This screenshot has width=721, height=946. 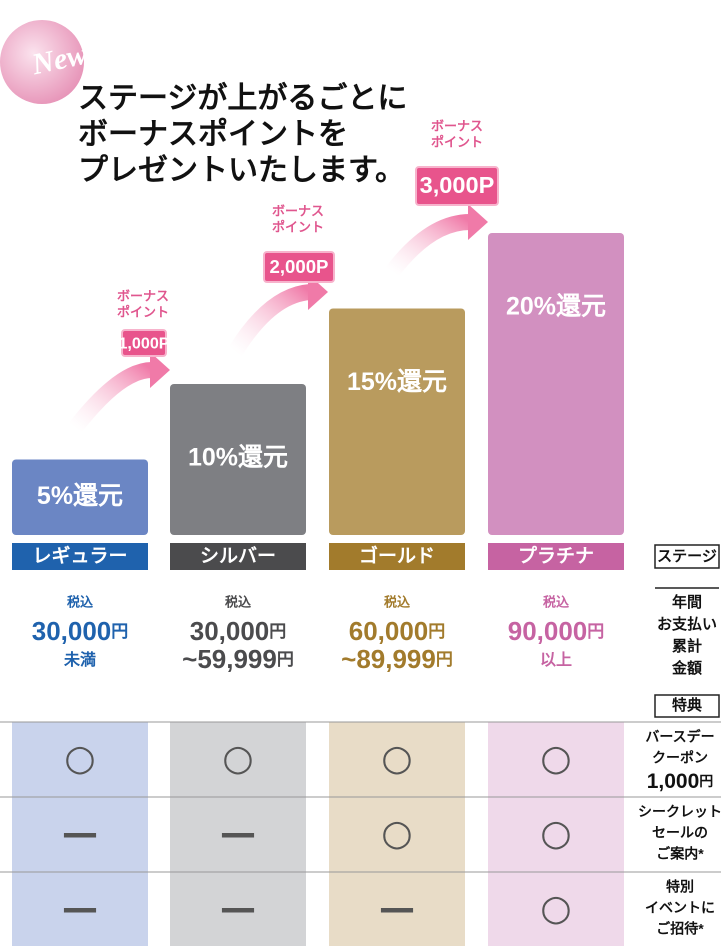 I want to click on price-range: ~89,999円, so click(x=397, y=659).